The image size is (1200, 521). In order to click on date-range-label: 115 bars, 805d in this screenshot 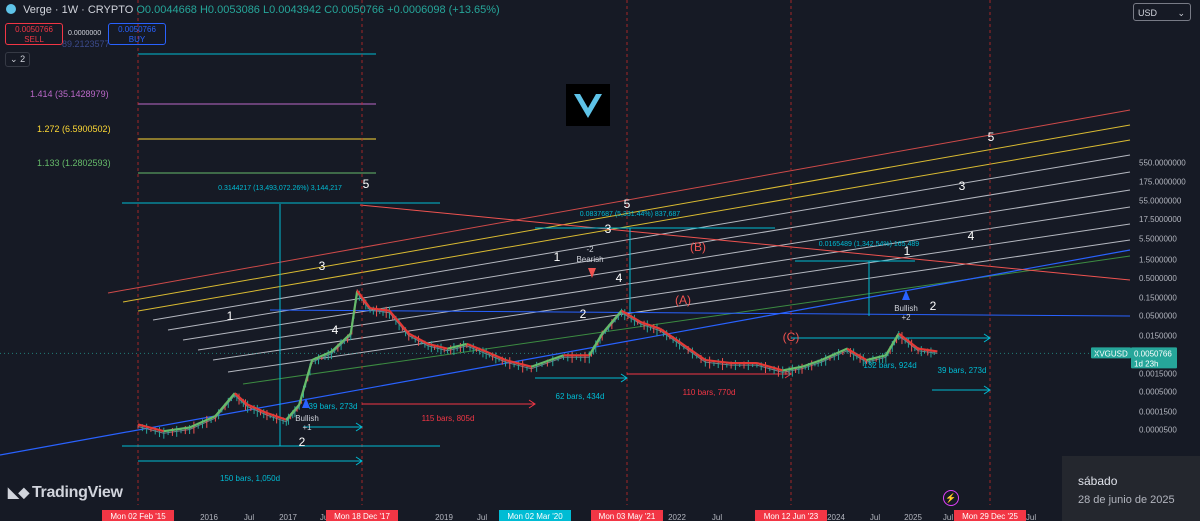, I will do `click(448, 418)`.